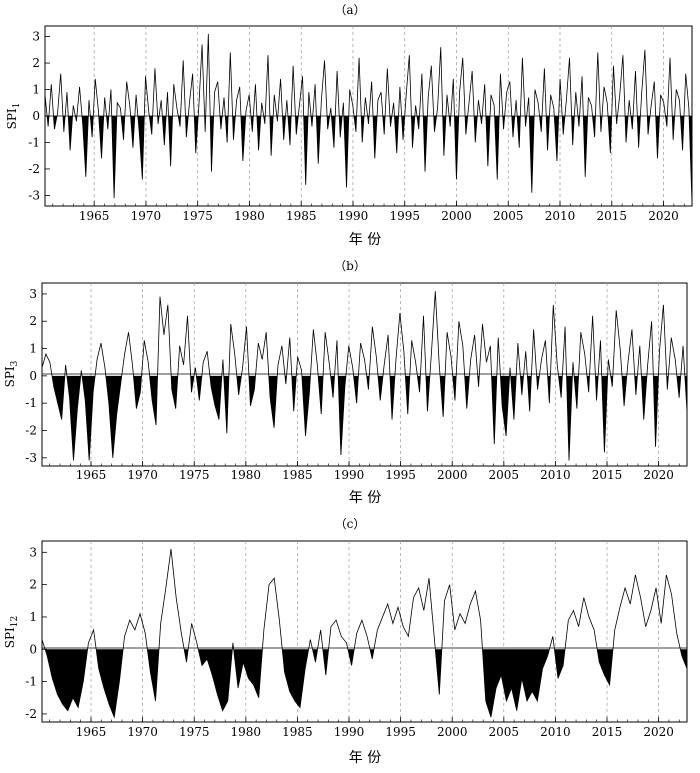 This screenshot has width=700, height=773. Describe the element at coordinates (349, 10) in the screenshot. I see `panel-a-label: （a）` at that location.